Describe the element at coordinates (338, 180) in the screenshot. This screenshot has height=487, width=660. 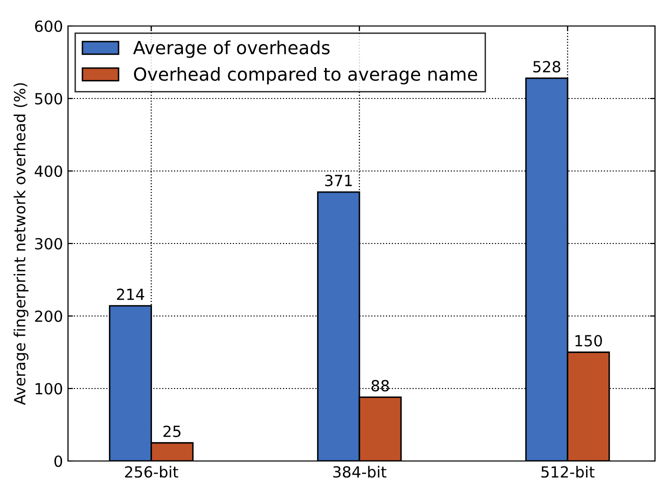
I see `data-label: 371` at that location.